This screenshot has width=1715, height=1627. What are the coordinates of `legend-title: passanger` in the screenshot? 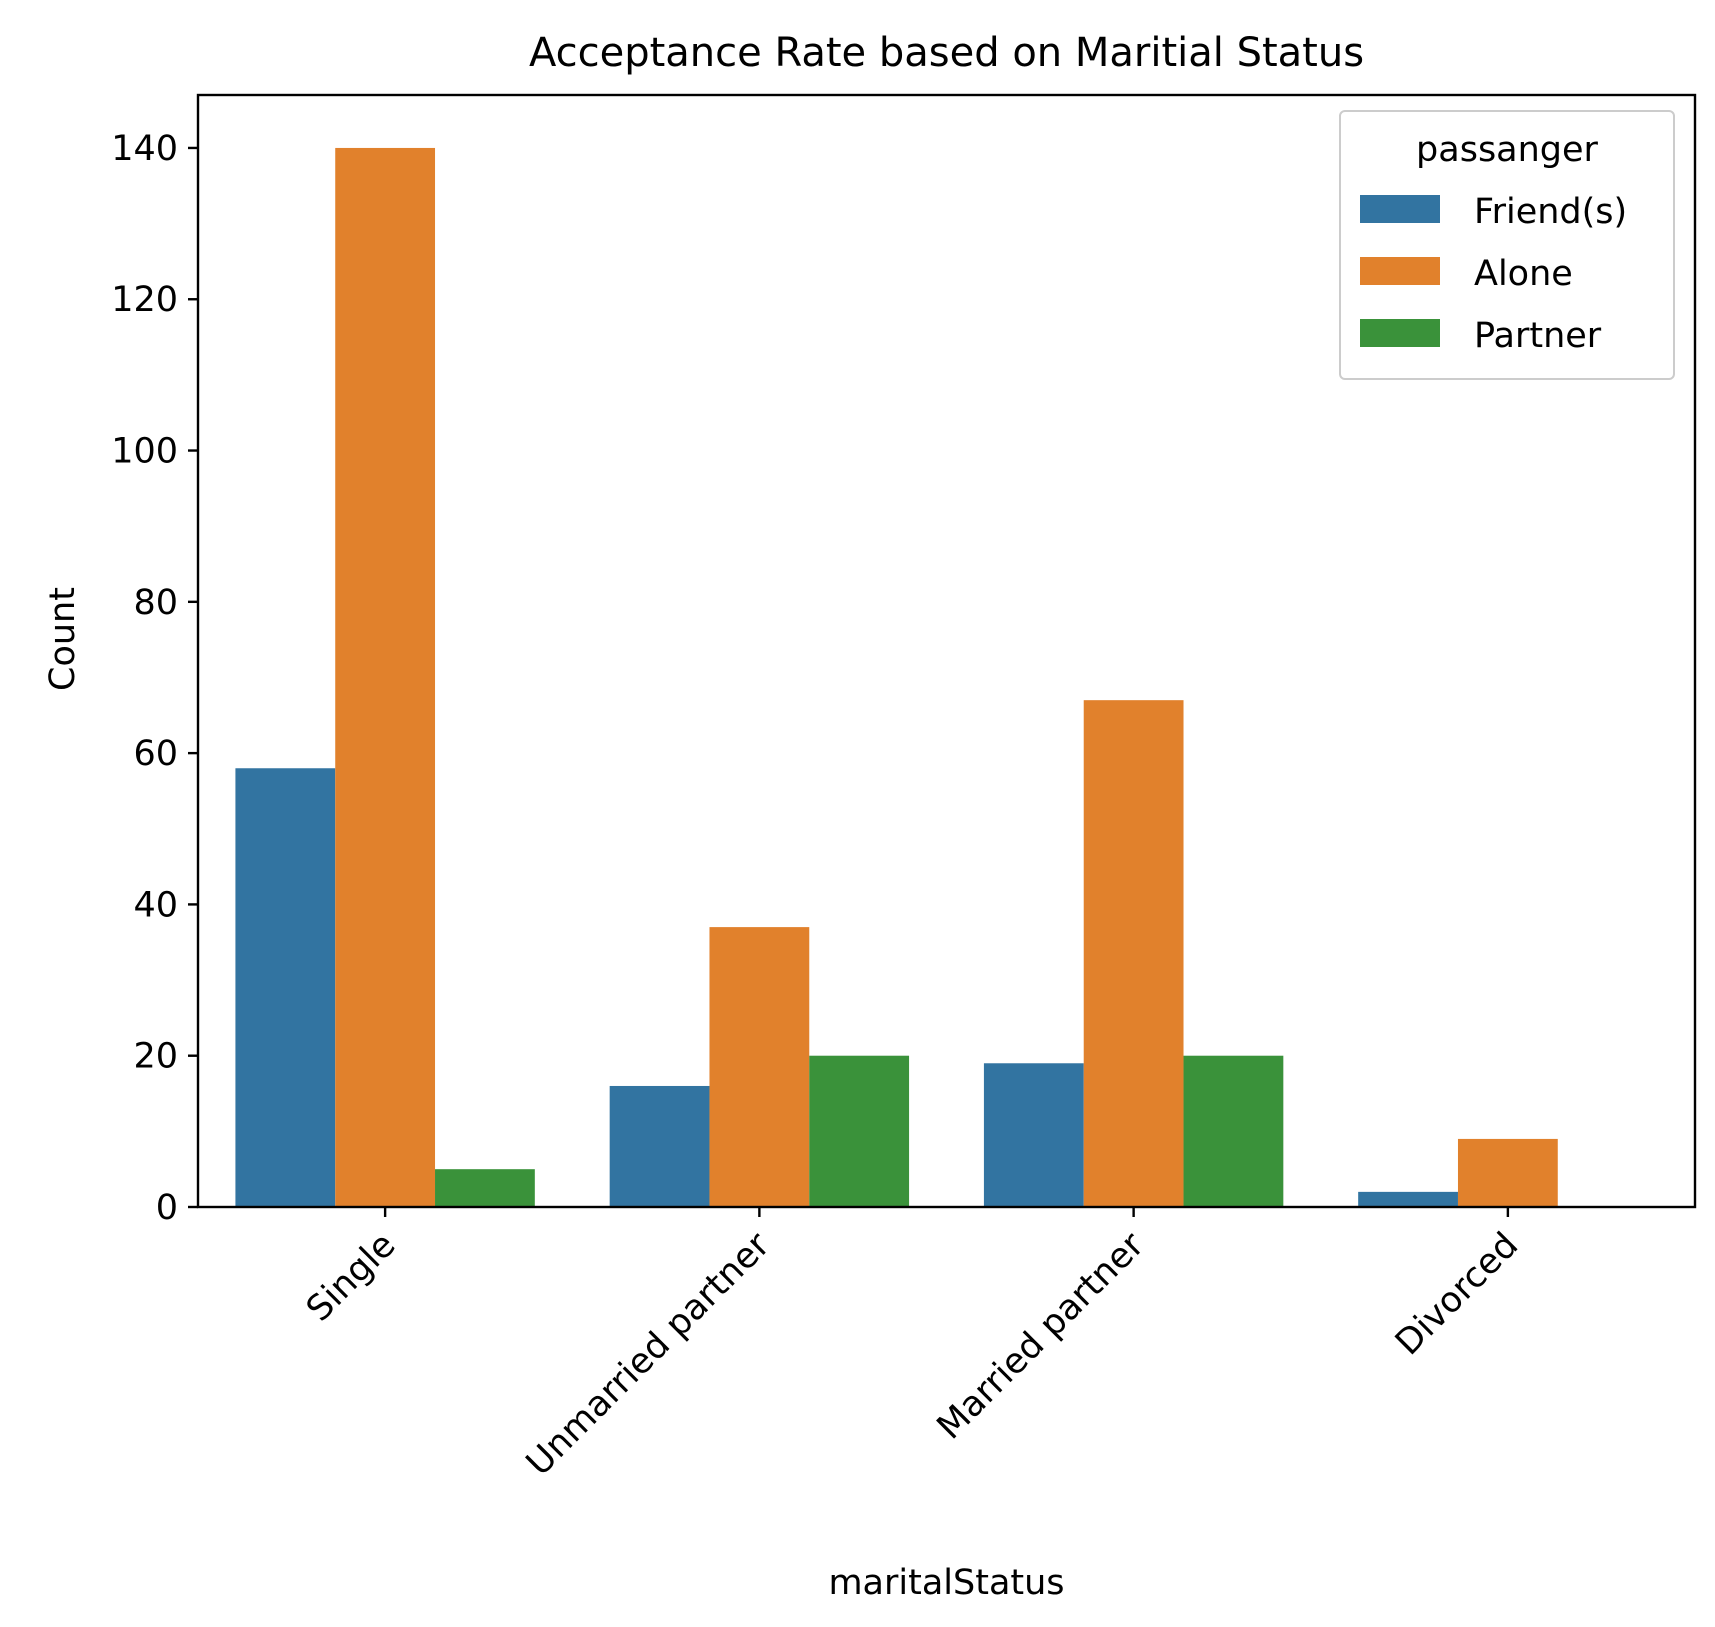 It's located at (1507, 150).